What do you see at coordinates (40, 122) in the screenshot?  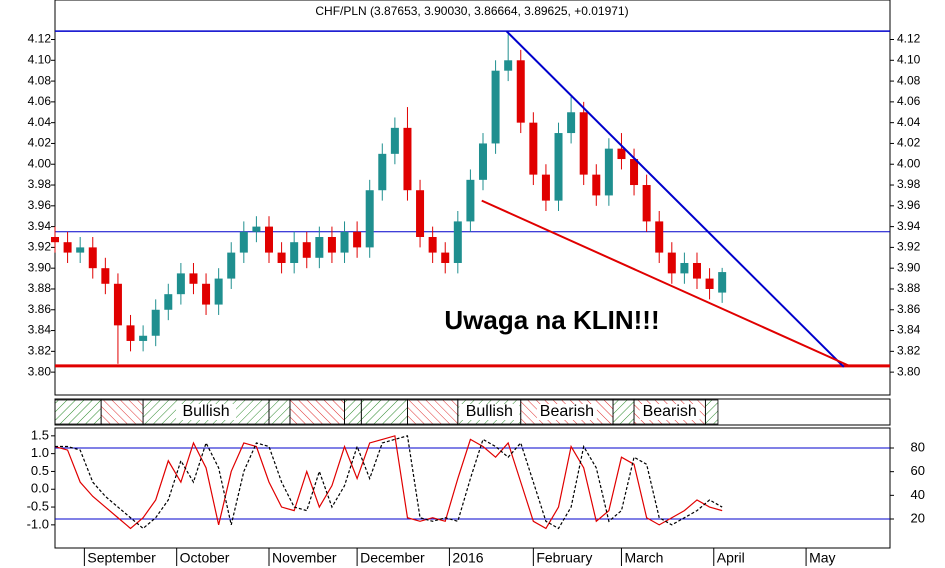 I see `y-tick-label: 4.04` at bounding box center [40, 122].